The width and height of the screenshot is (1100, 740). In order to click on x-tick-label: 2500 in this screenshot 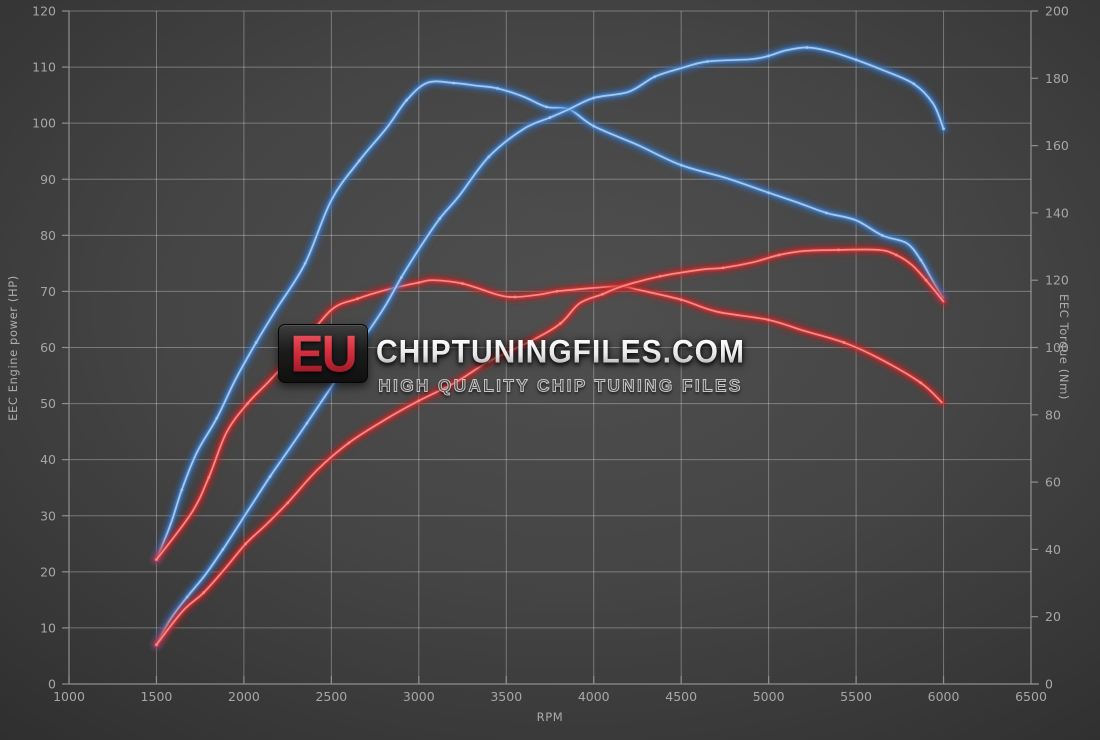, I will do `click(331, 696)`.